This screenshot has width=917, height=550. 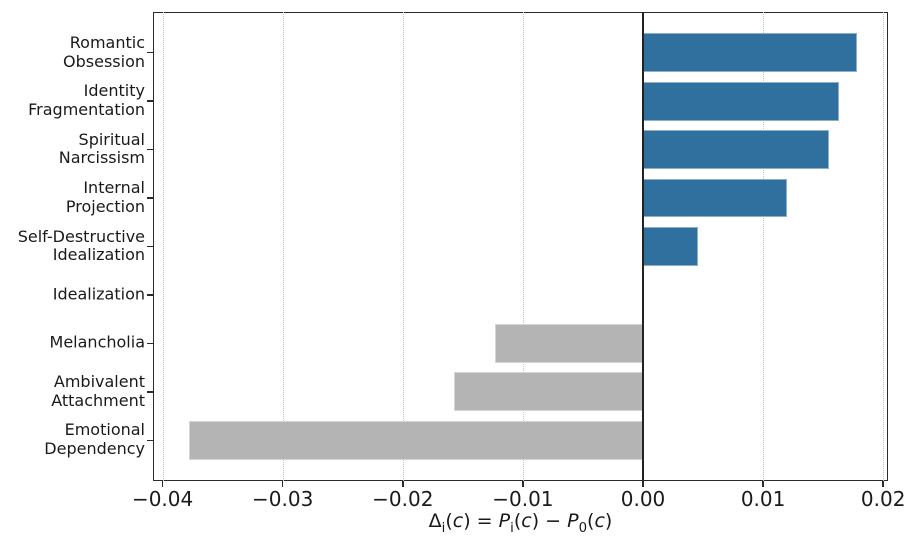 What do you see at coordinates (162, 499) in the screenshot?
I see `x-tick-label-−0.04: −0.04` at bounding box center [162, 499].